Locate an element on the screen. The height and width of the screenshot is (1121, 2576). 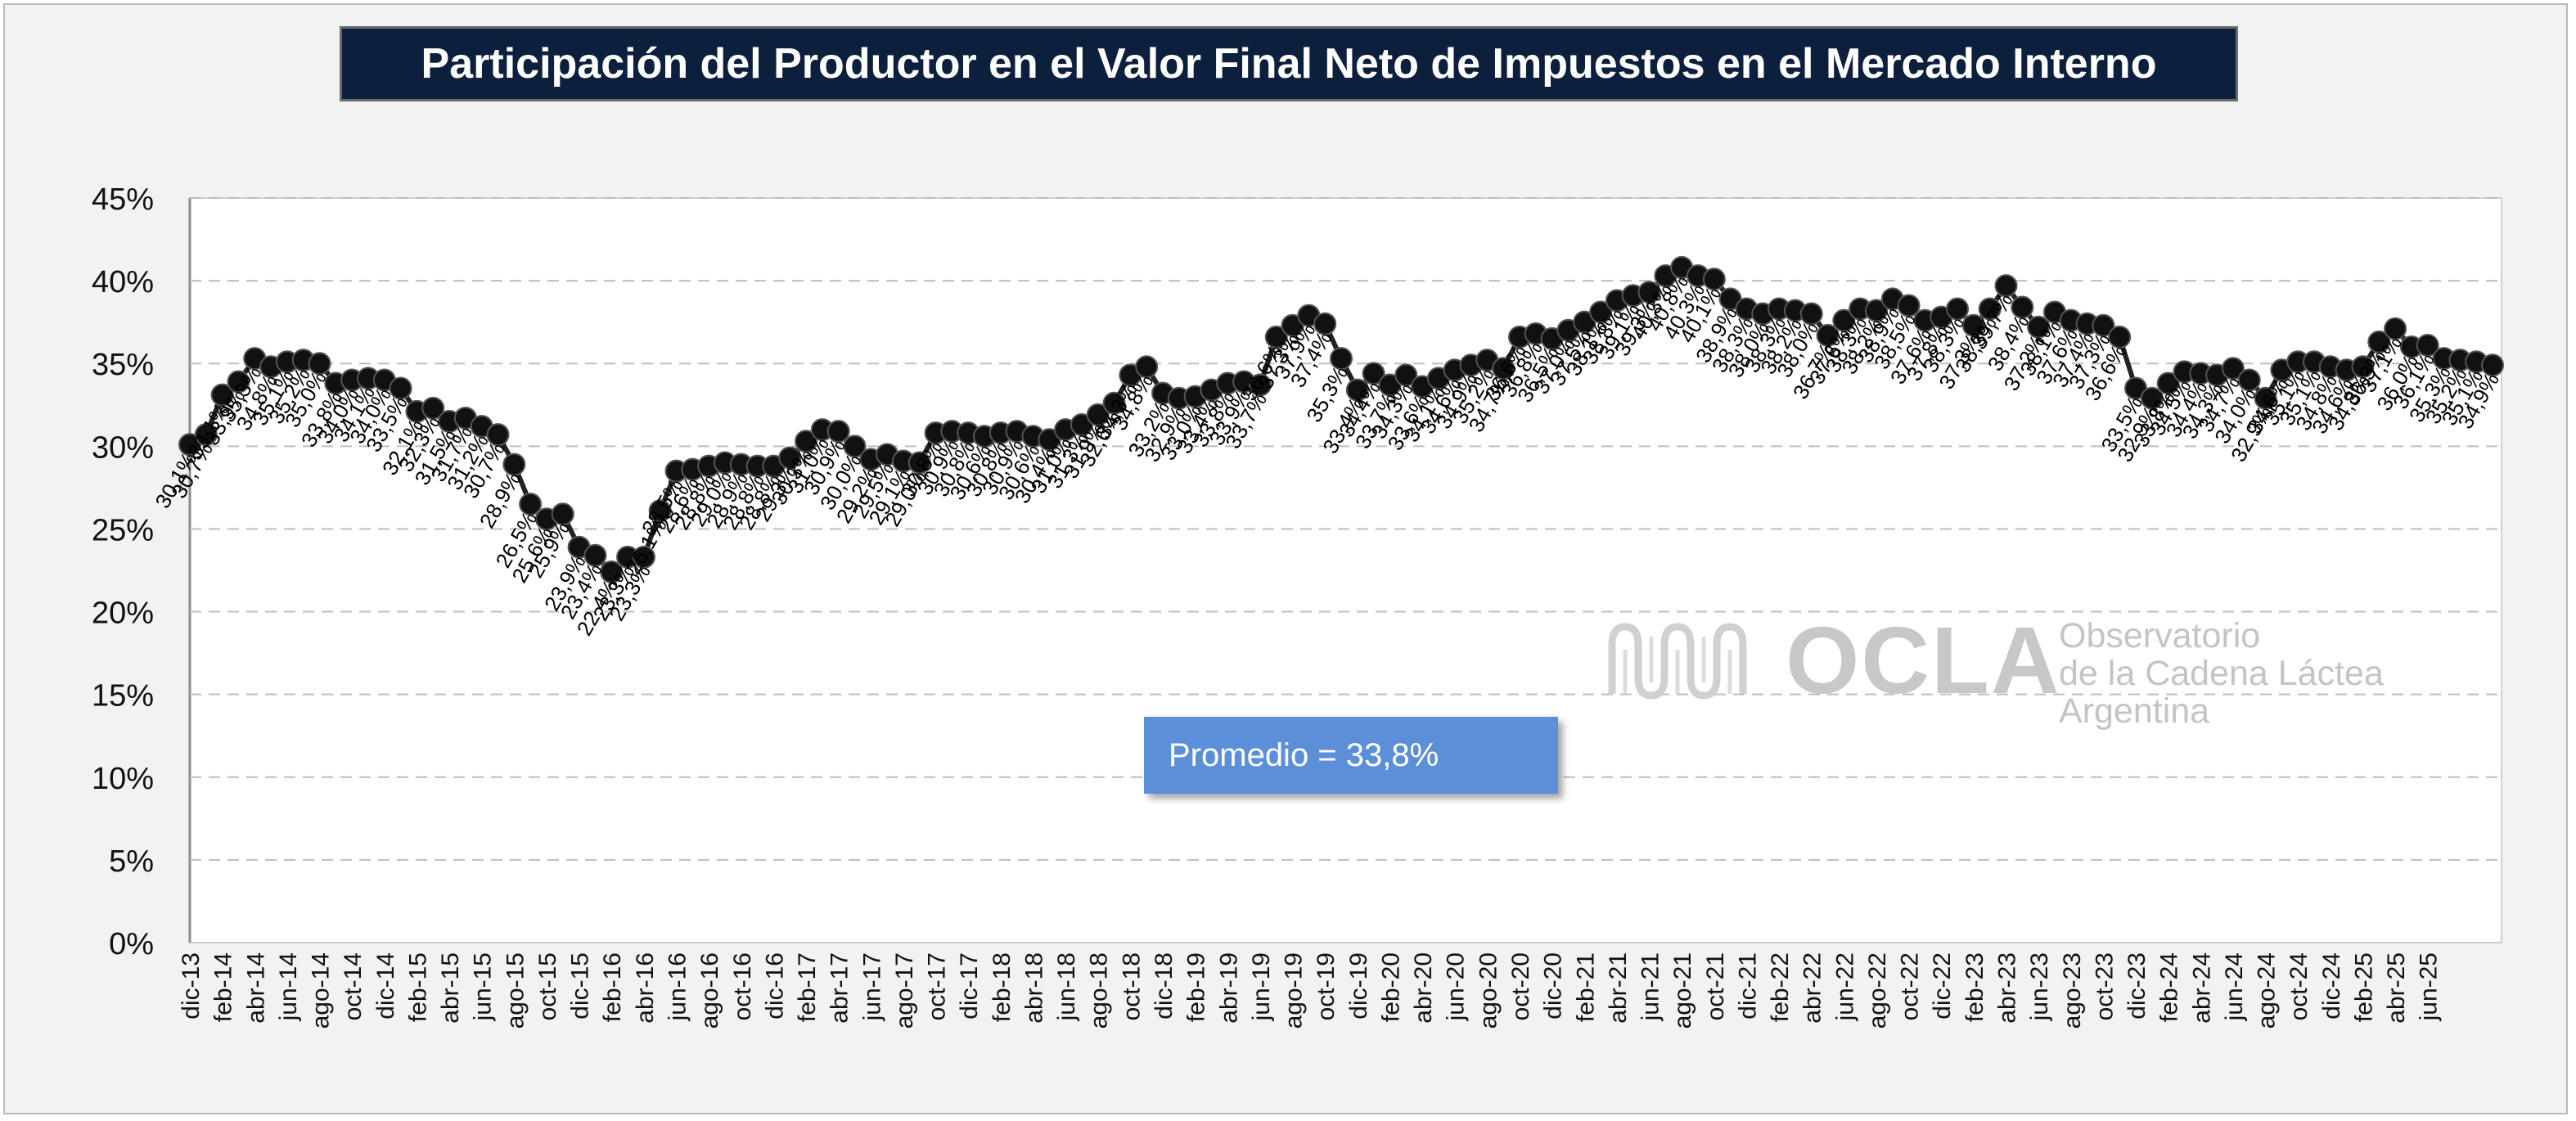
y-tick-label: 20% is located at coordinates (123, 614).